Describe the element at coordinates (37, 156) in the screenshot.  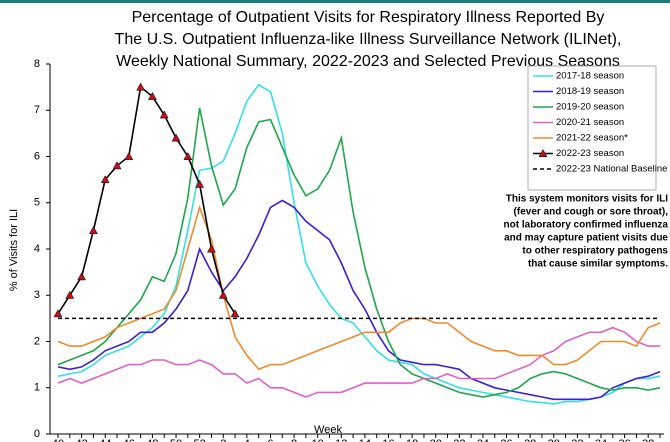
I see `y-tick-label: 6` at that location.